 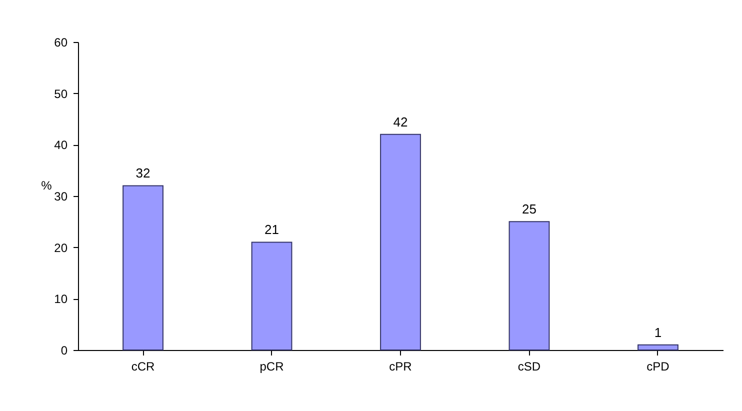 I want to click on y-tick-label: 30, so click(x=61, y=197).